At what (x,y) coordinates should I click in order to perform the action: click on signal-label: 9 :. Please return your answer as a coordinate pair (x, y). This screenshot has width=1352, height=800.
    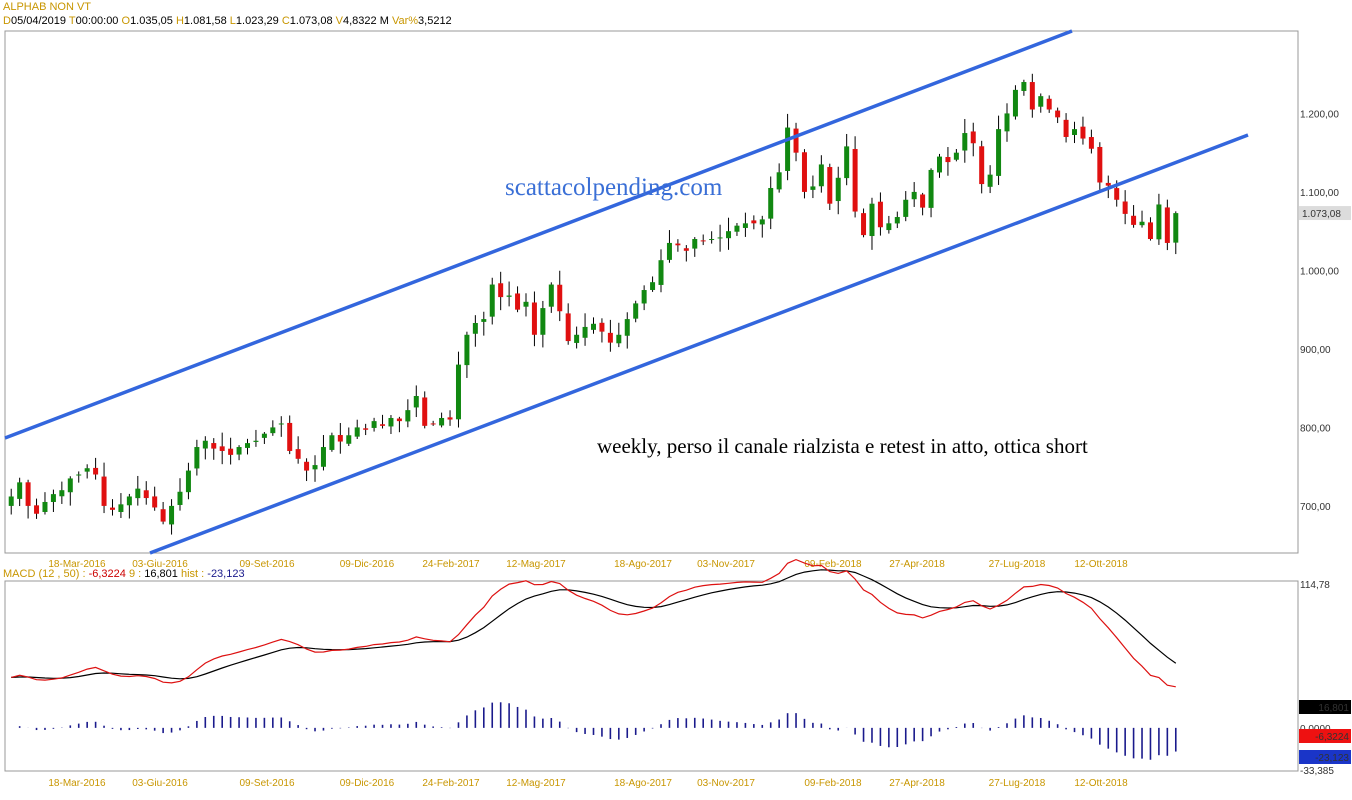
    Looking at the image, I should click on (135, 574).